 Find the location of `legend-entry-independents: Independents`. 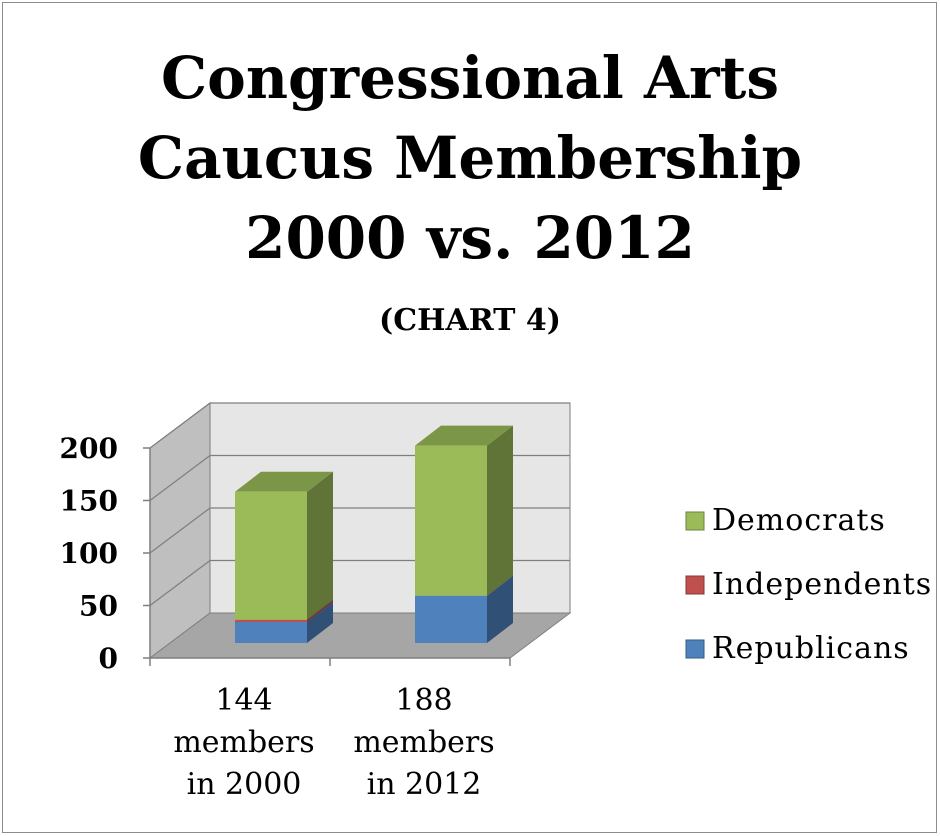

legend-entry-independents: Independents is located at coordinates (808, 584).